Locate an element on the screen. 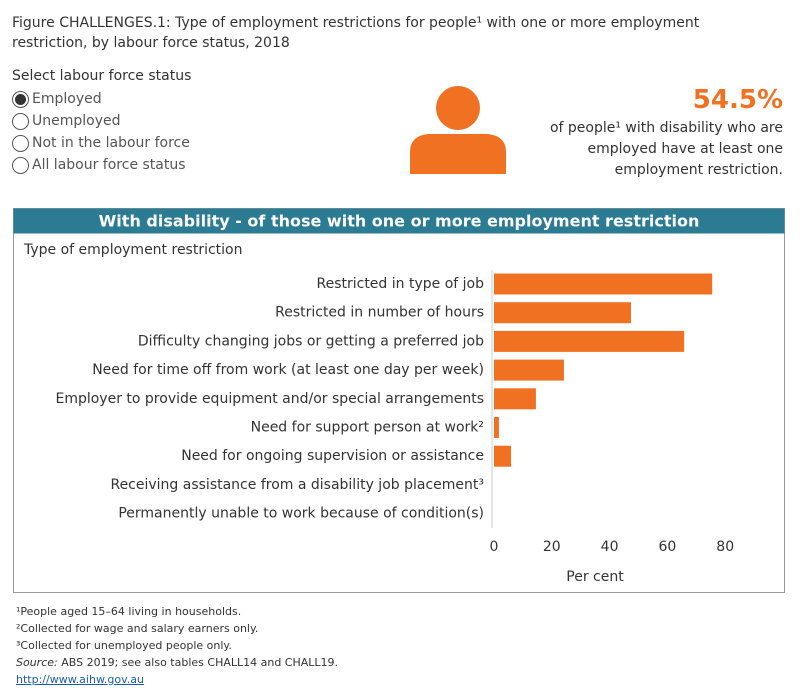  headline-line: of people¹ with disability who are is located at coordinates (666, 128).